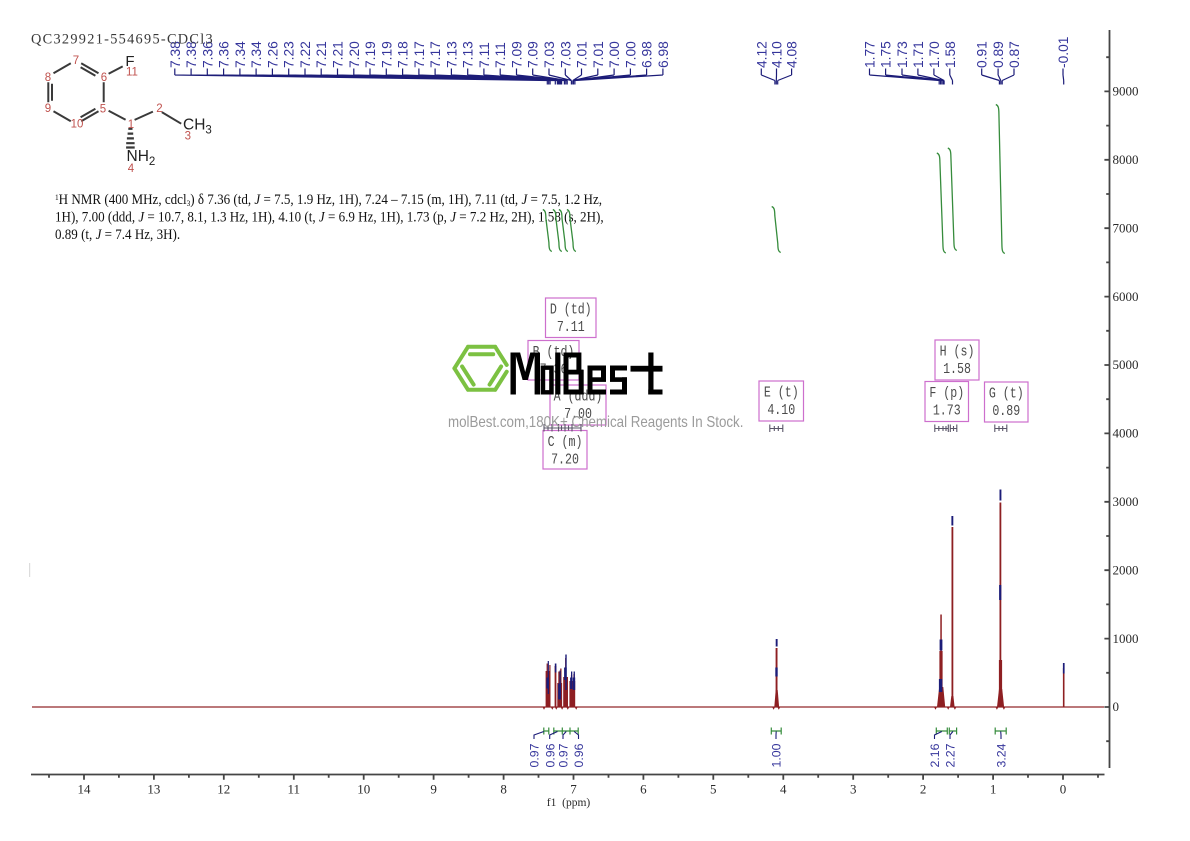 Image resolution: width=1190 pixels, height=841 pixels. Describe the element at coordinates (565, 442) in the screenshot. I see `svg-text: C (m)` at that location.